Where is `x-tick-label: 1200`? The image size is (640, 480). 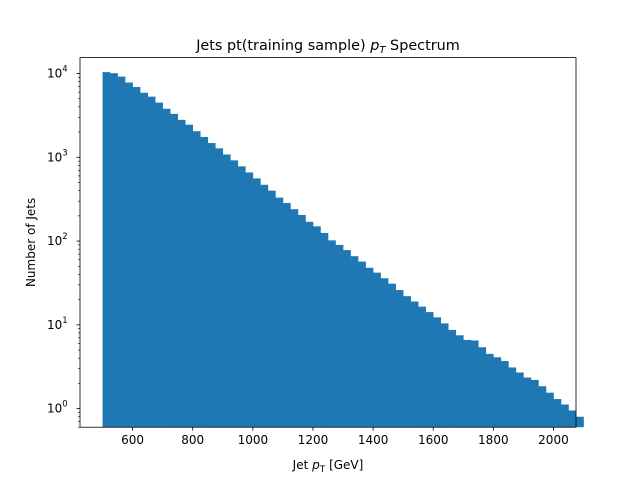 x-tick-label: 1200 is located at coordinates (313, 440).